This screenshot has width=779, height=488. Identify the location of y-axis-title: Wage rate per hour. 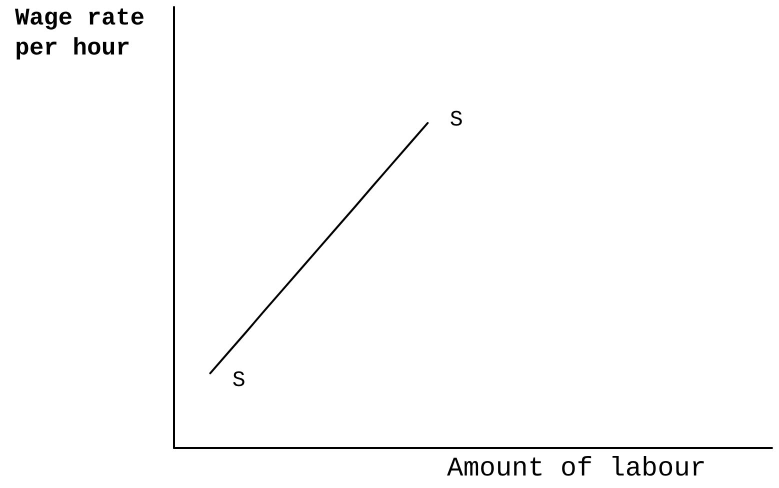
(87, 34).